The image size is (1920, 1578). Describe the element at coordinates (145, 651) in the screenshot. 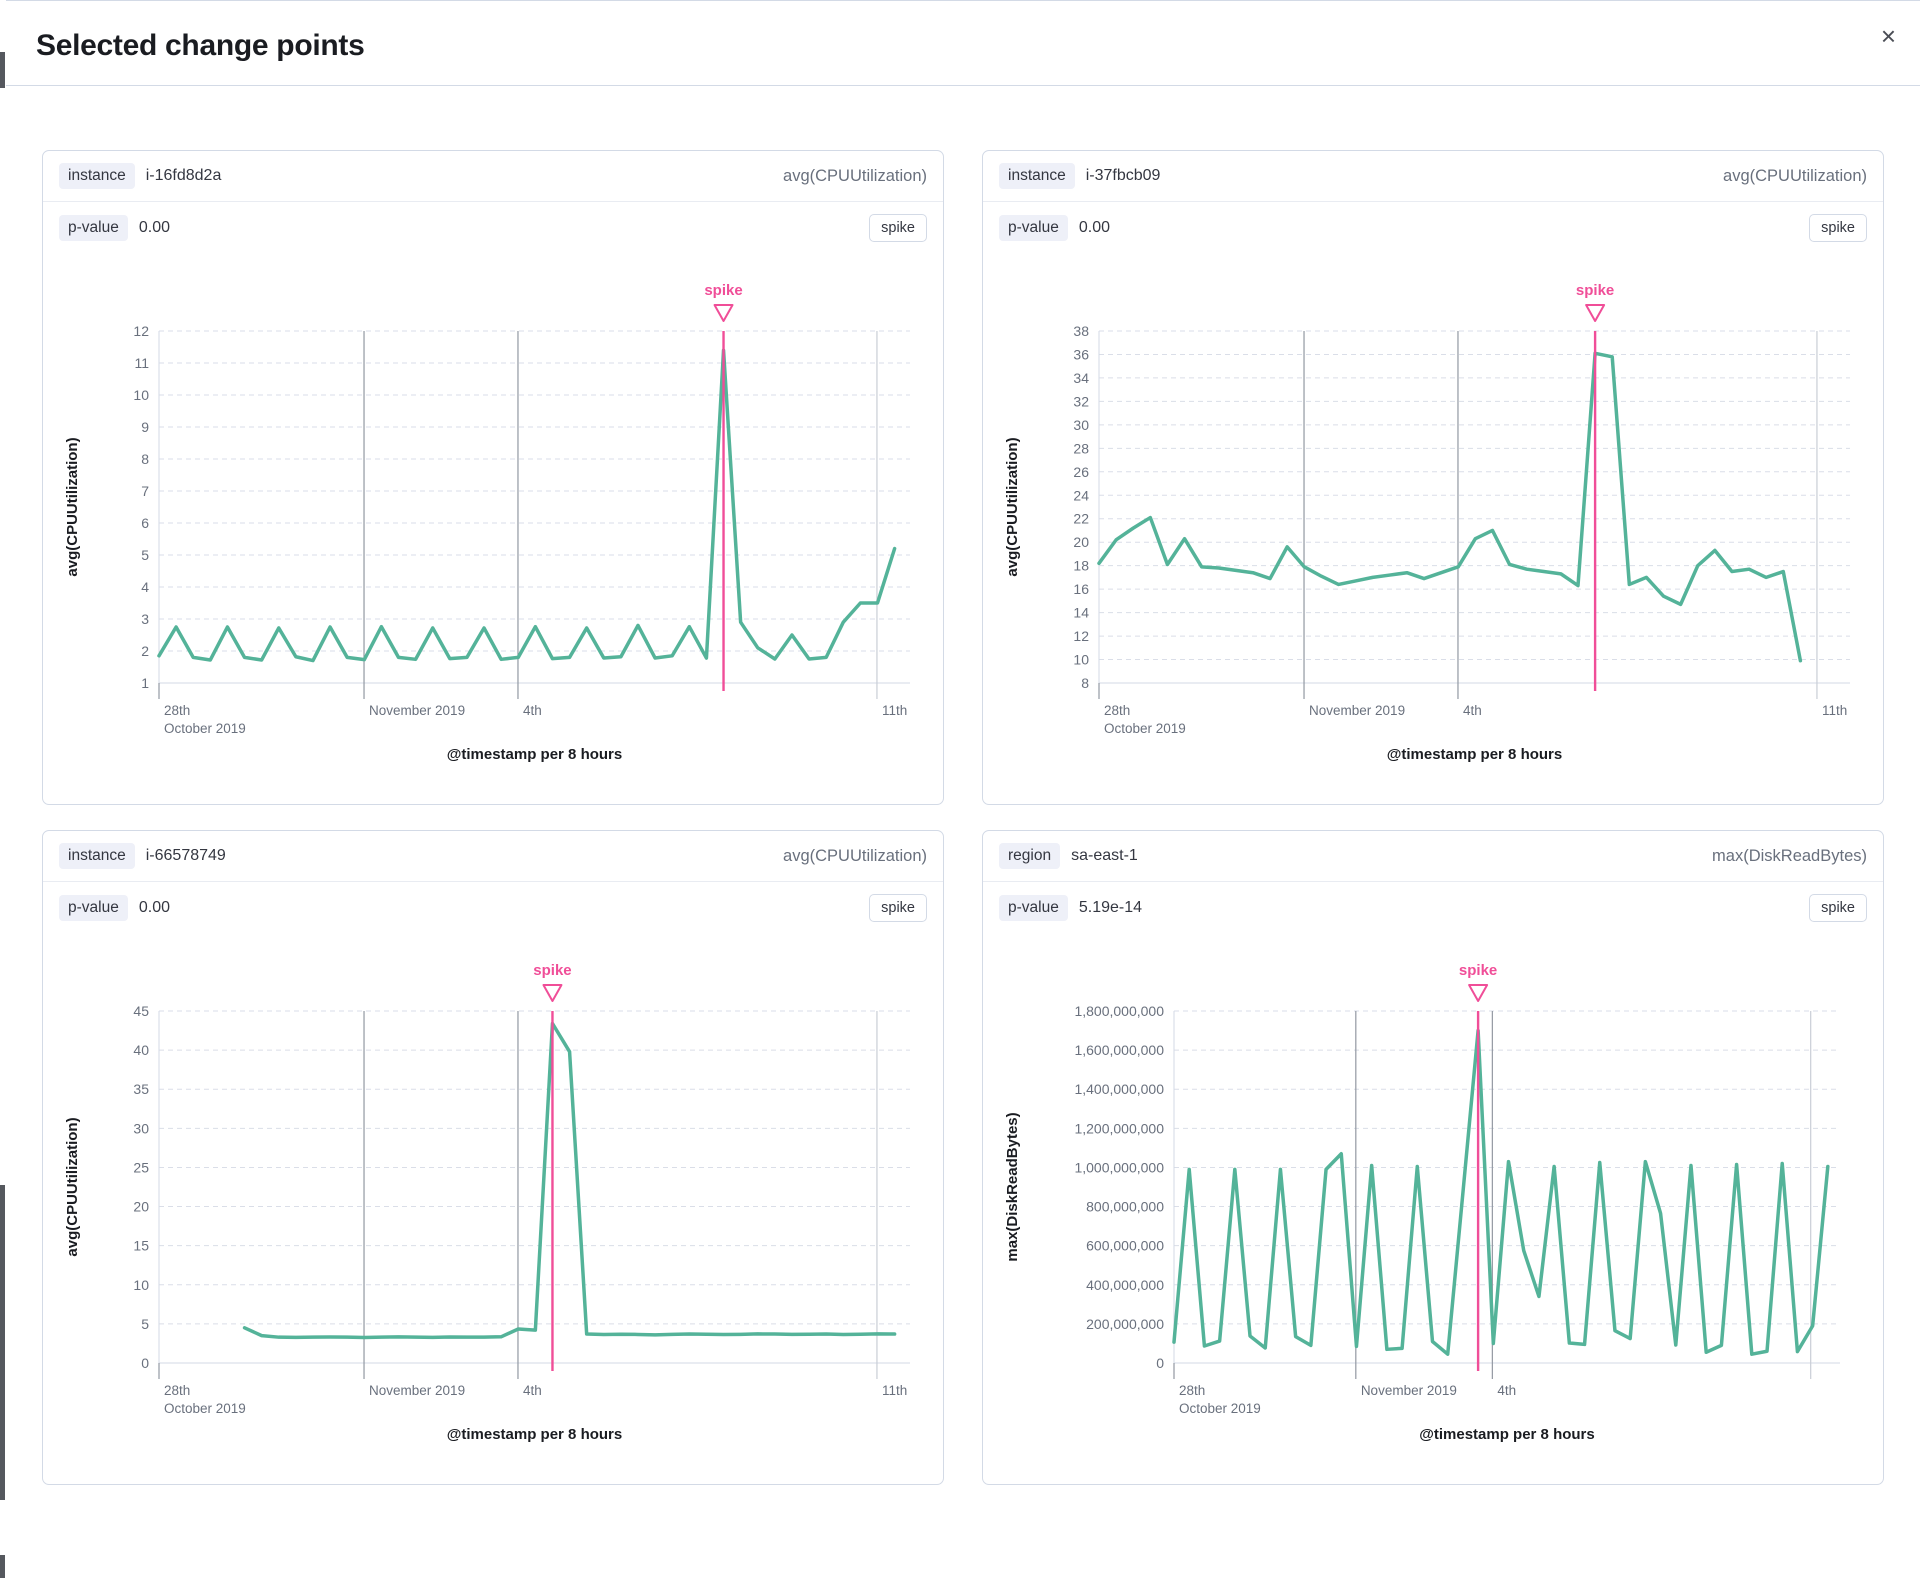

I see `y-tick-label: 2` at that location.